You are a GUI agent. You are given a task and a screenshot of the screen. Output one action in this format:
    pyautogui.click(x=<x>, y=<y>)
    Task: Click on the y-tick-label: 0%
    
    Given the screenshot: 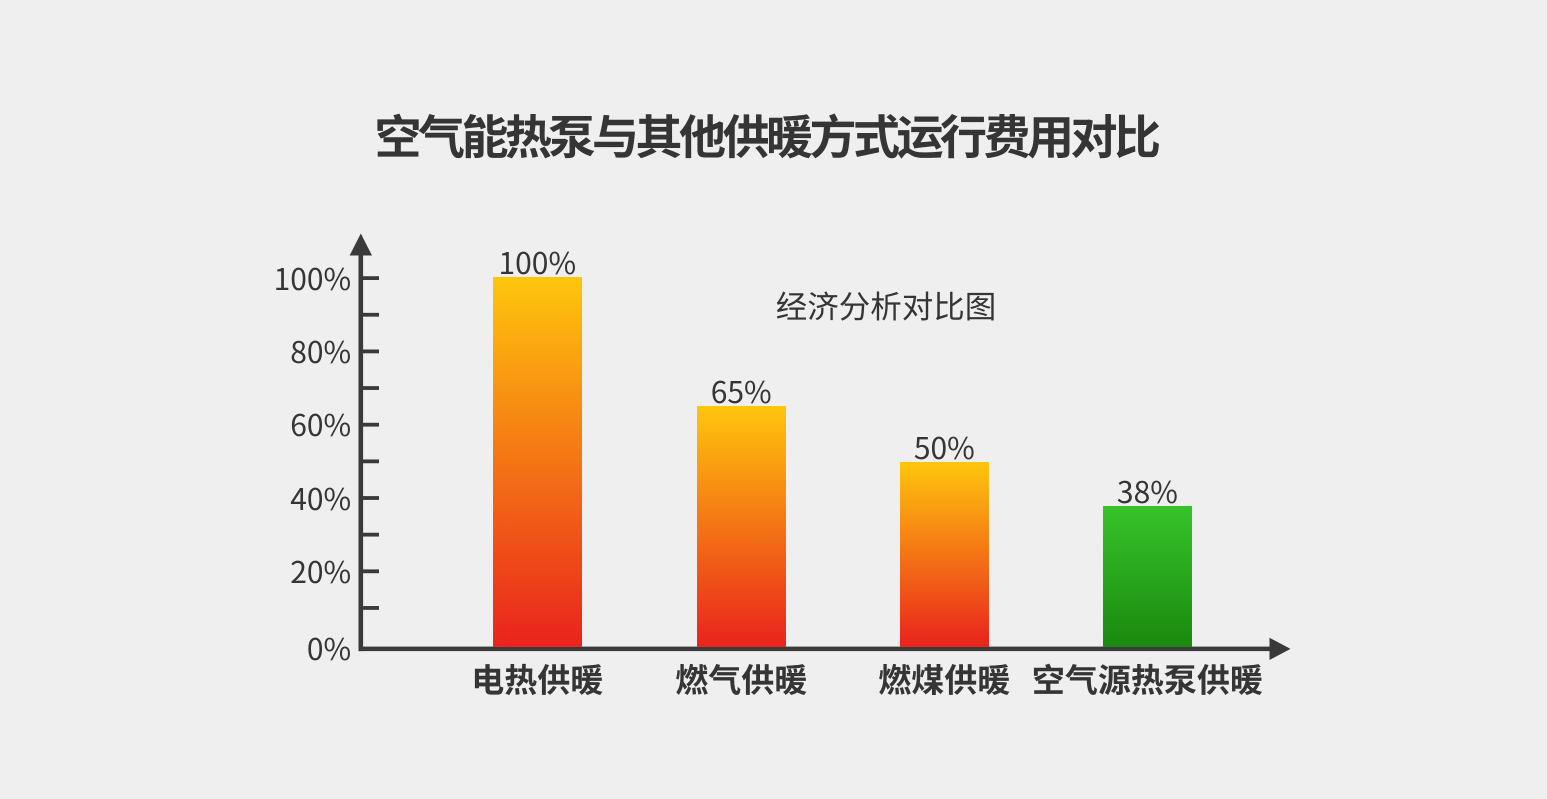 What is the action you would take?
    pyautogui.click(x=329, y=647)
    